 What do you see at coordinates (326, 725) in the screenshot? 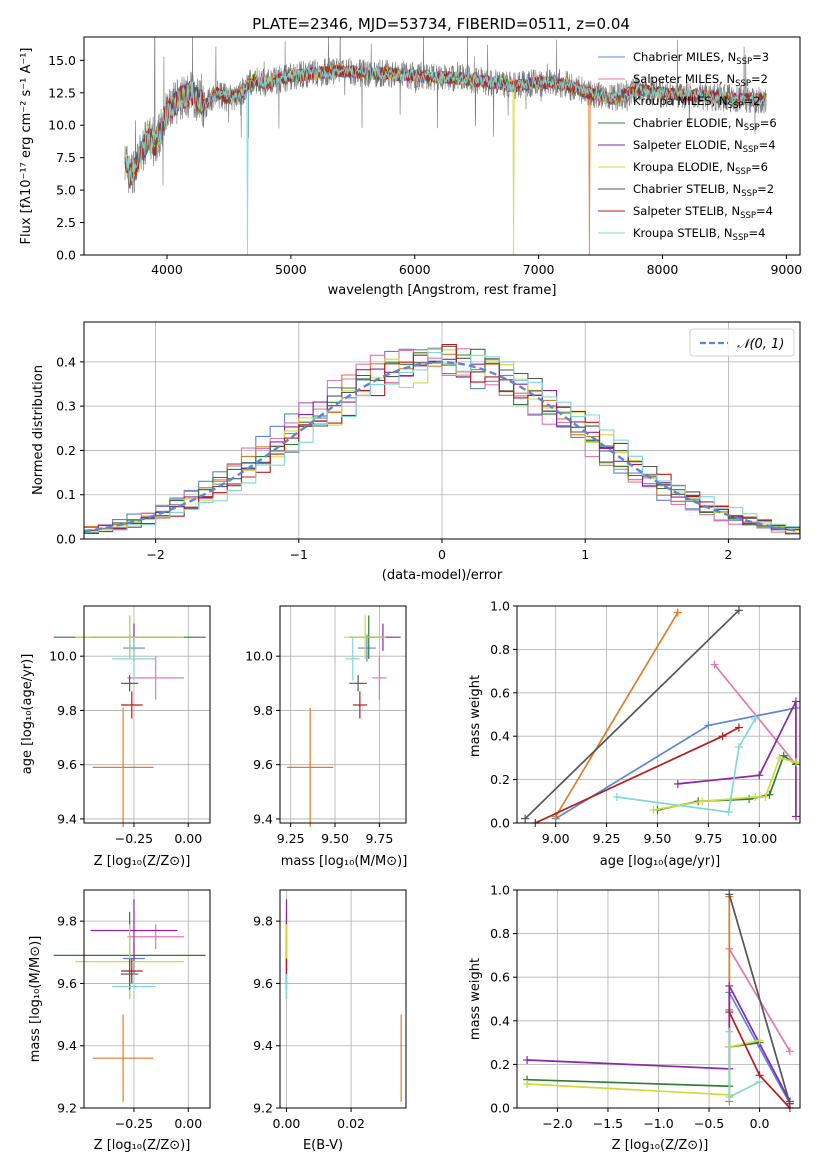
I see `age-vs-mass-plot-area: 9.25 9.50 9.75 9.4 9.6 9.8 10.0` at bounding box center [326, 725].